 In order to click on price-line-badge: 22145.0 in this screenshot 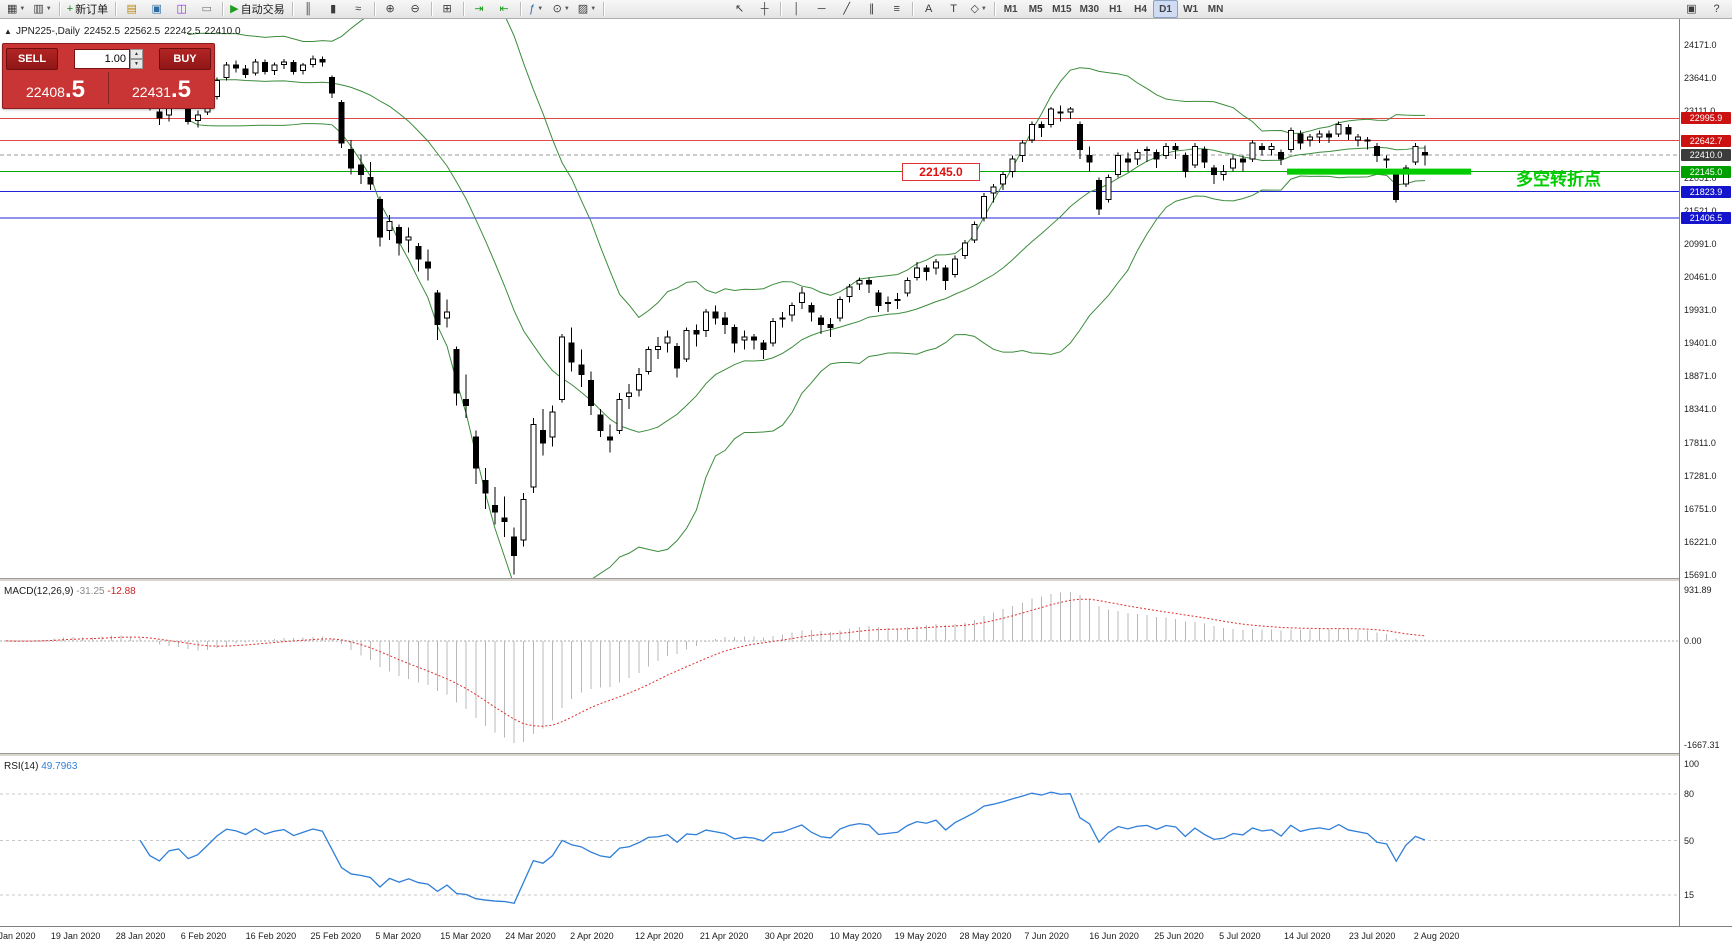, I will do `click(1706, 171)`.